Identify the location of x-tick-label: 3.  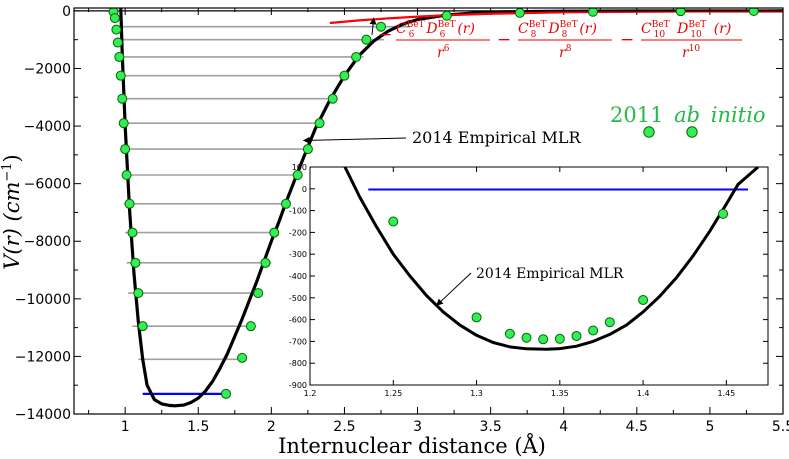
(417, 427).